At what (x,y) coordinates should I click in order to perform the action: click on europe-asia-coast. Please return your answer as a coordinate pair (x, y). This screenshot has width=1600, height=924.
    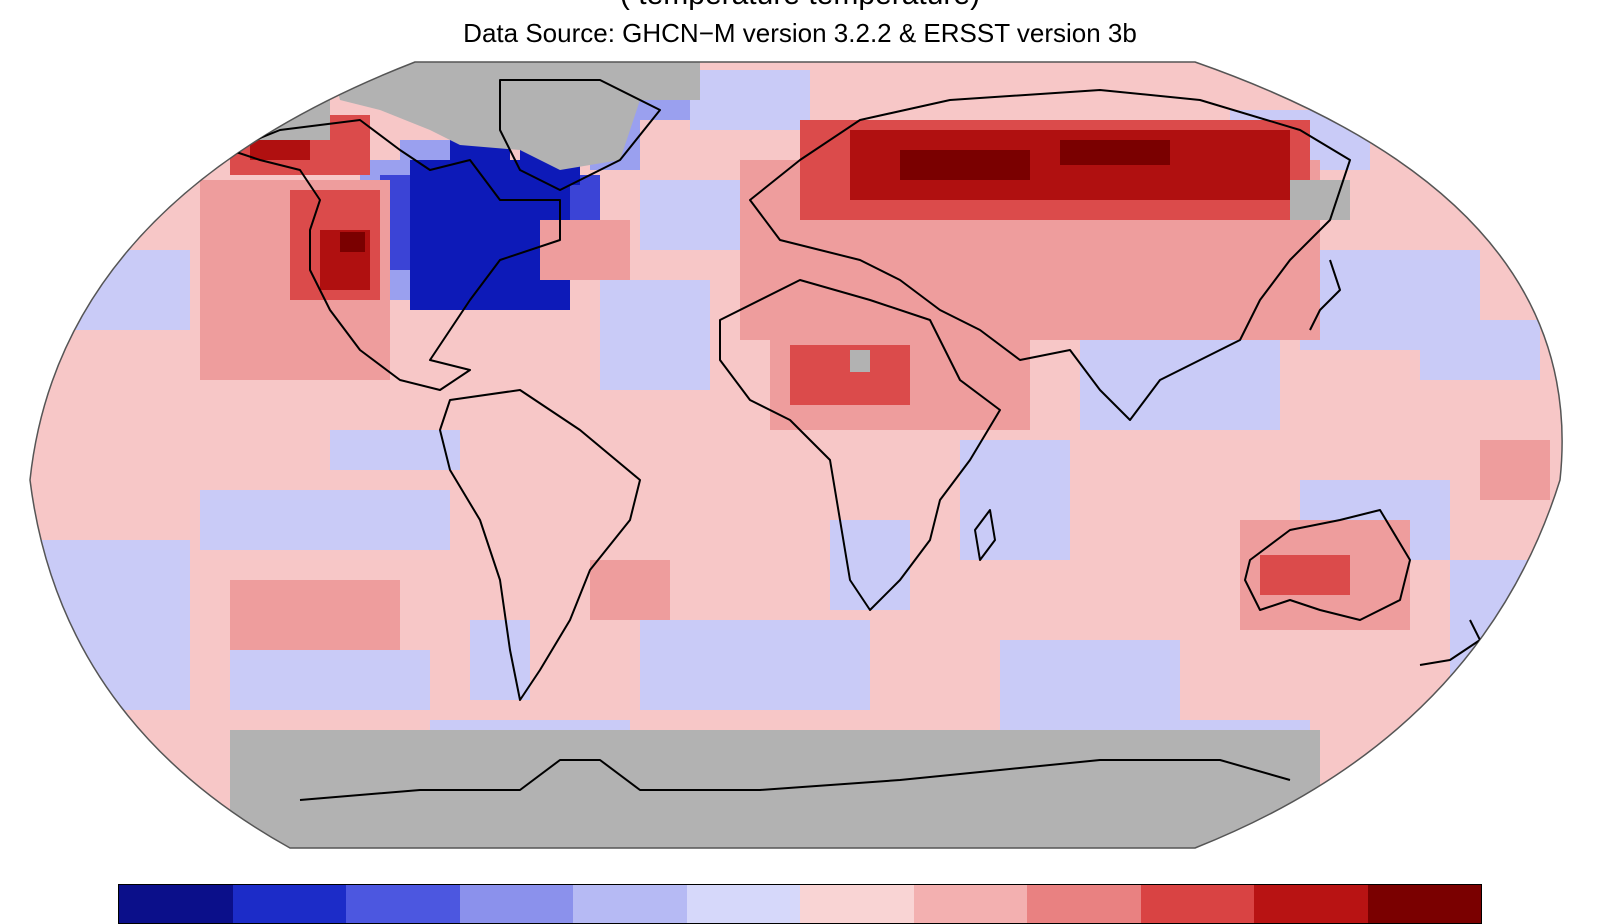
    Looking at the image, I should click on (1050, 255).